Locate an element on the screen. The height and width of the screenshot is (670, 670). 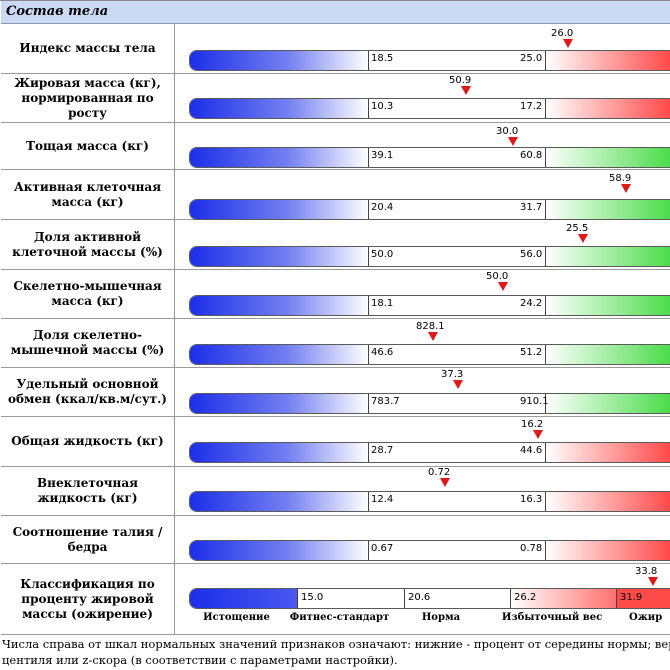
norm-scale-bar: 20.4 31.7 is located at coordinates (429, 209).